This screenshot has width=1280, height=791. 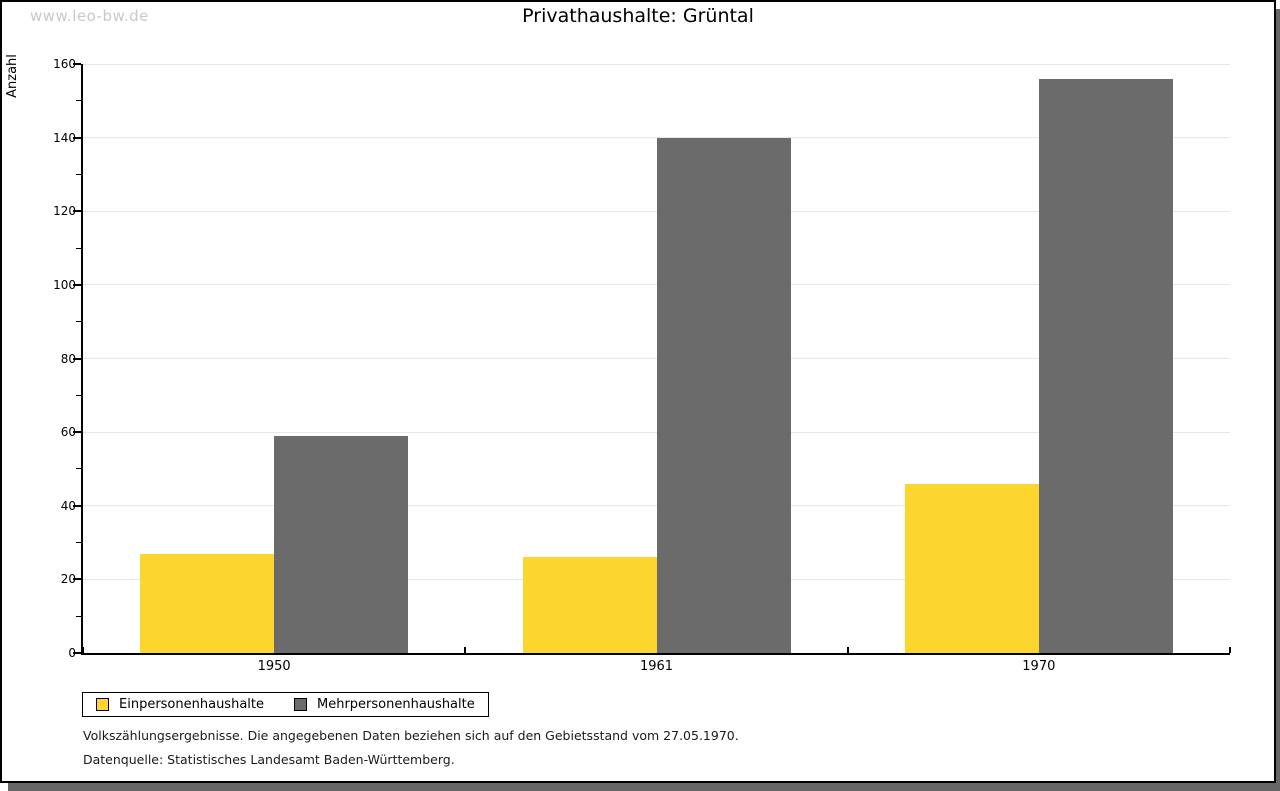 I want to click on y-tick-label-0: 0, so click(x=72, y=653).